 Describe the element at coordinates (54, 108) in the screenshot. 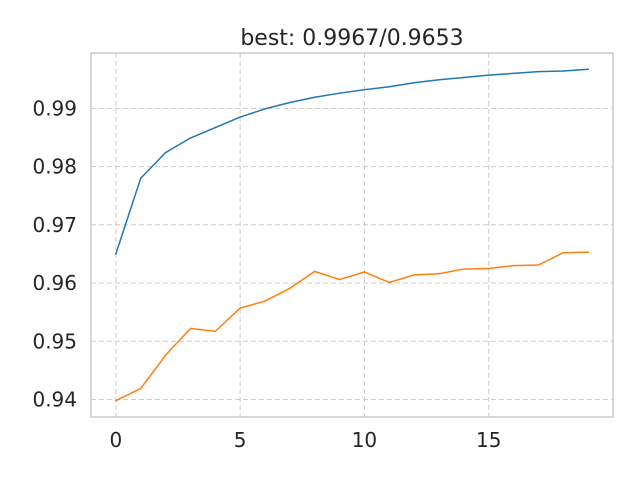

I see `y-tick-label-5: 0.99` at that location.